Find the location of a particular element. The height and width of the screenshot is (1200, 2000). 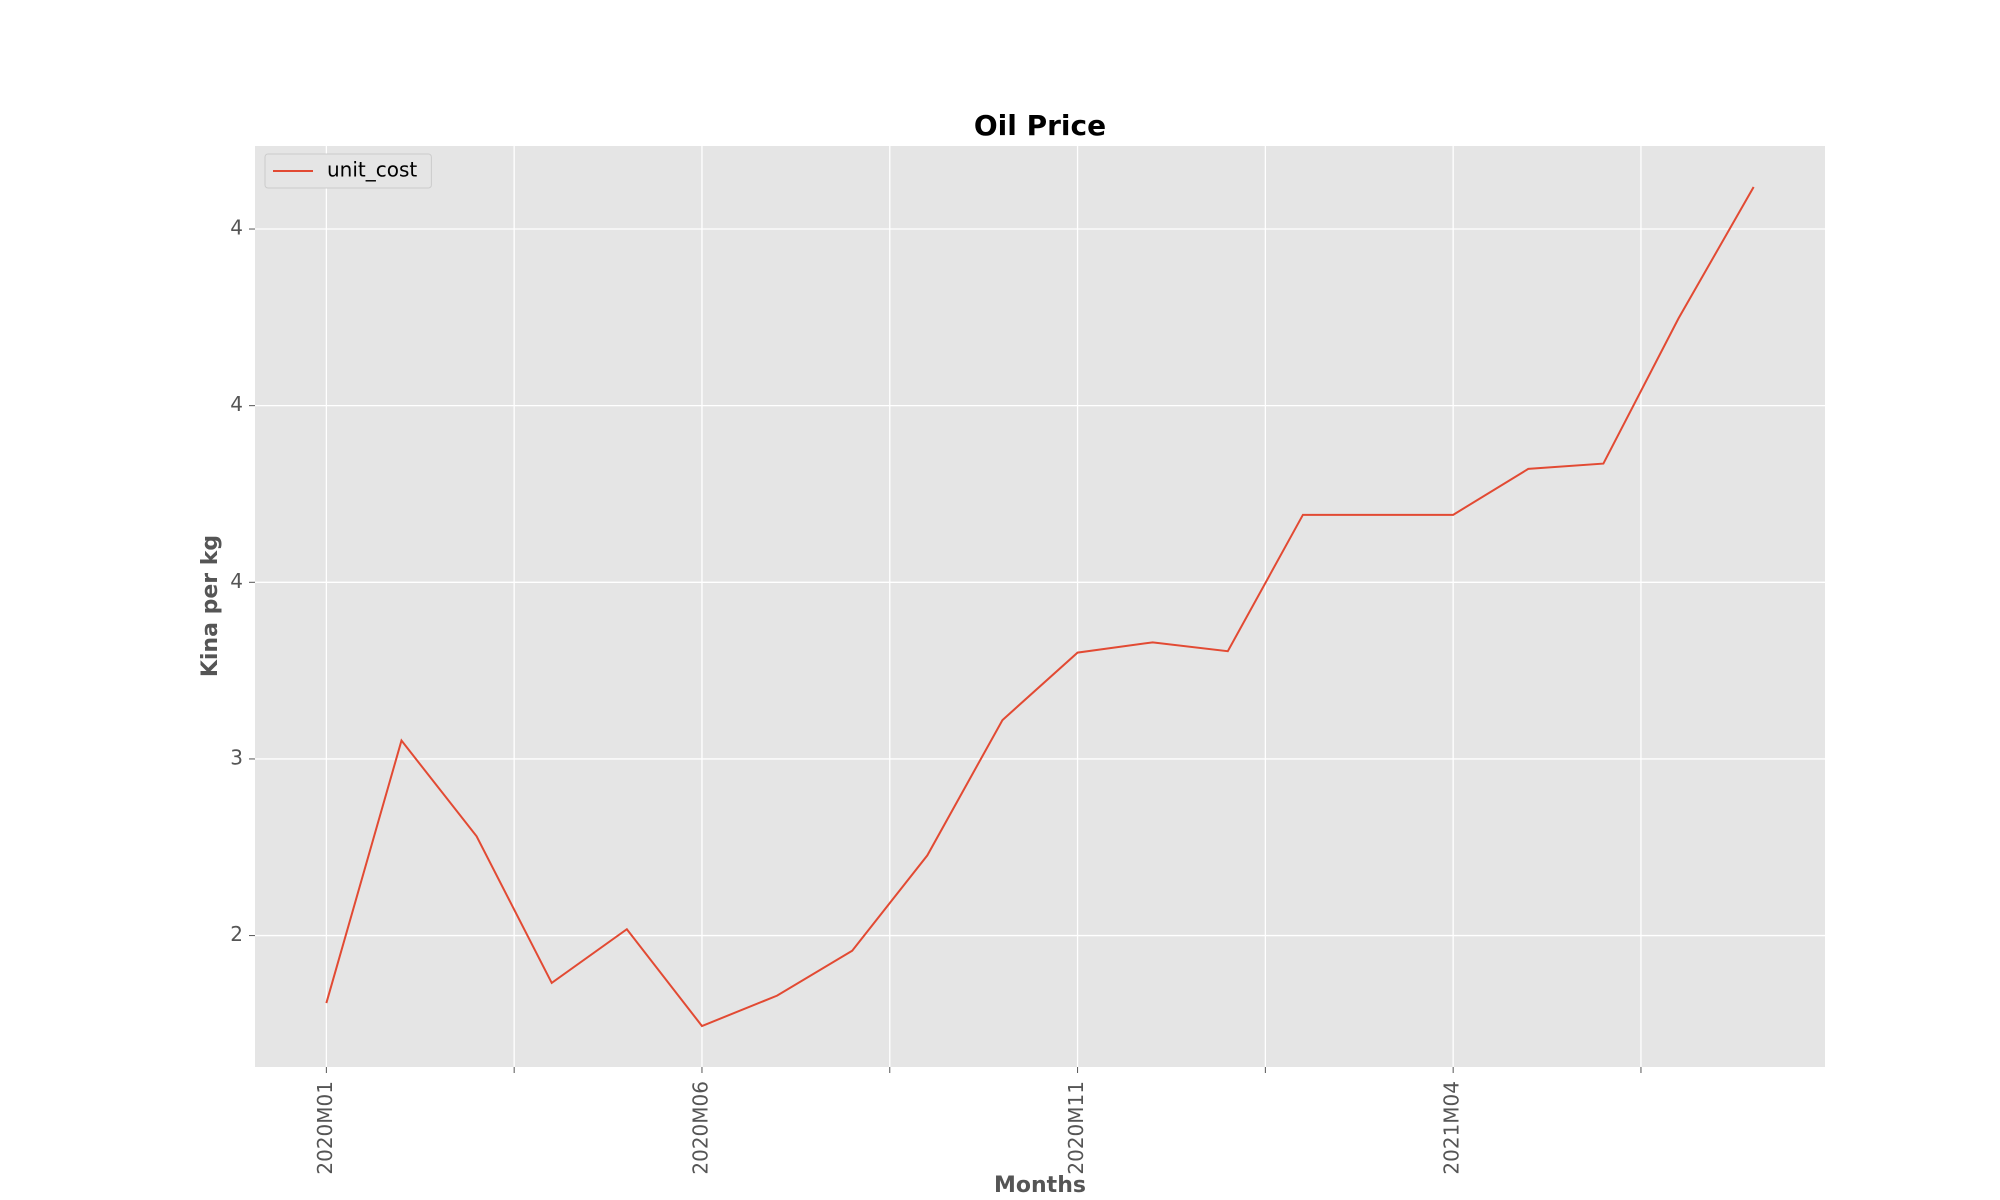

legend-label: unit_cost is located at coordinates (372, 170).